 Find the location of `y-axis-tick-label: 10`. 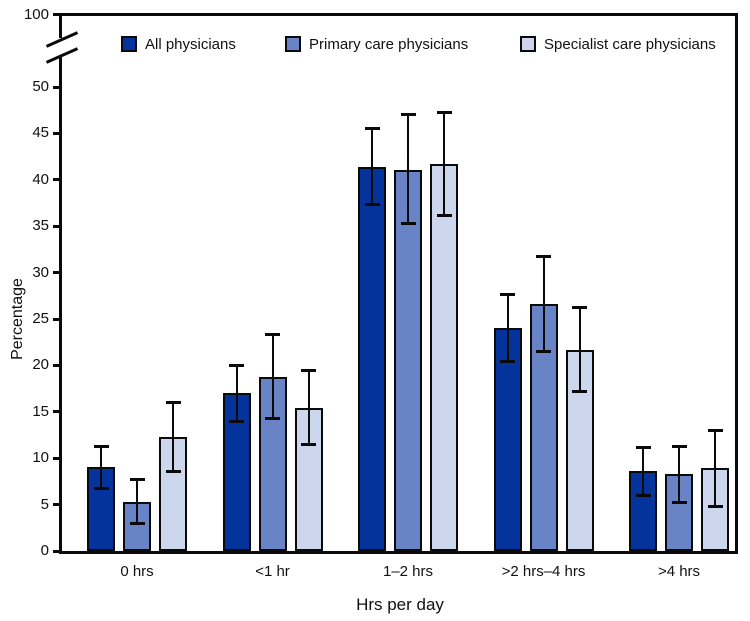

y-axis-tick-label: 10 is located at coordinates (40, 458).